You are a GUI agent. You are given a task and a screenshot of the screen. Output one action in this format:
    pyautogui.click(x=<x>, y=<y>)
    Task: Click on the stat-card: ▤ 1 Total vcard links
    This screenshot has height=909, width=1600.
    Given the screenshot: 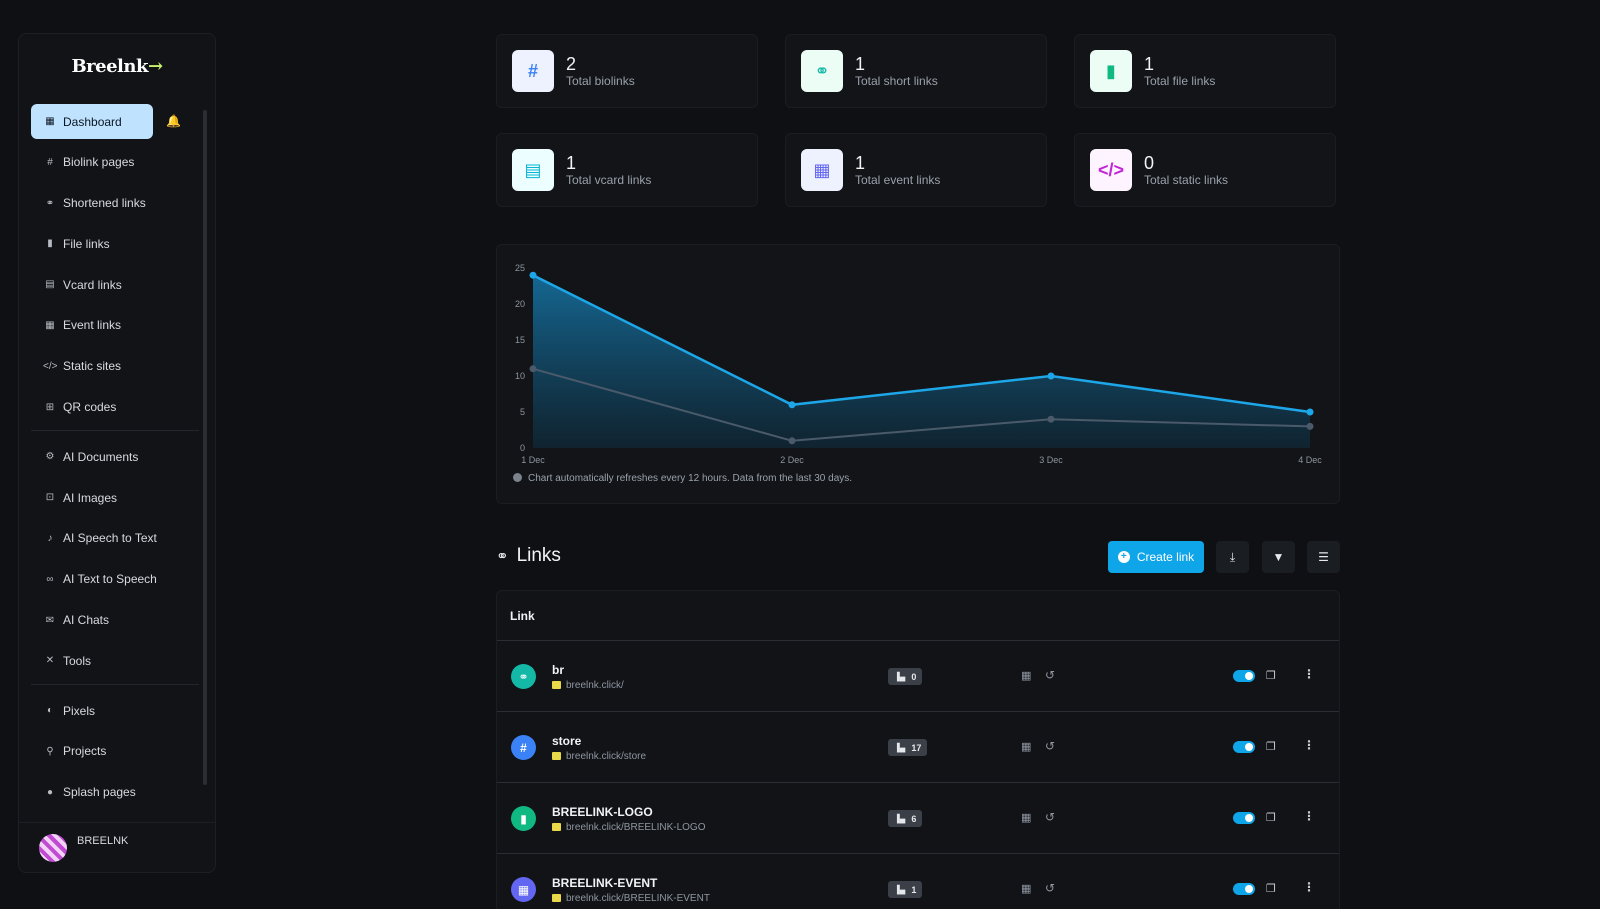 What is the action you would take?
    pyautogui.click(x=627, y=170)
    